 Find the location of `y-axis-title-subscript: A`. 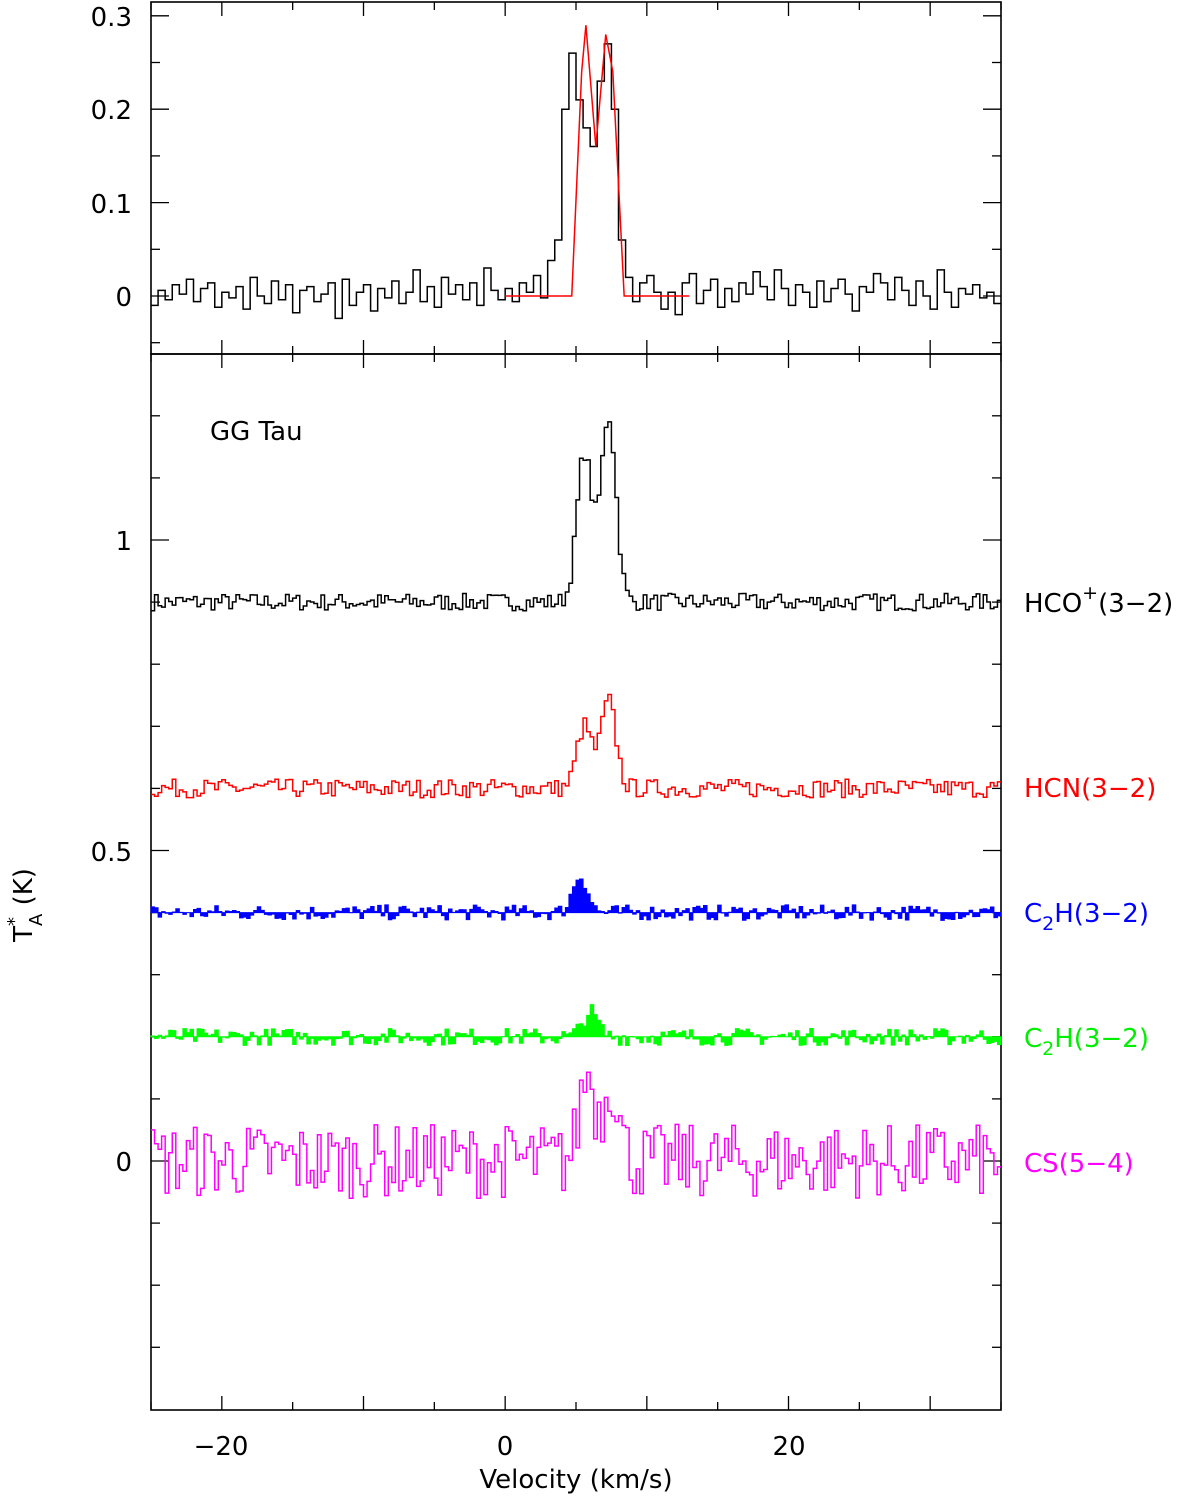

y-axis-title-subscript: A is located at coordinates (36, 919).